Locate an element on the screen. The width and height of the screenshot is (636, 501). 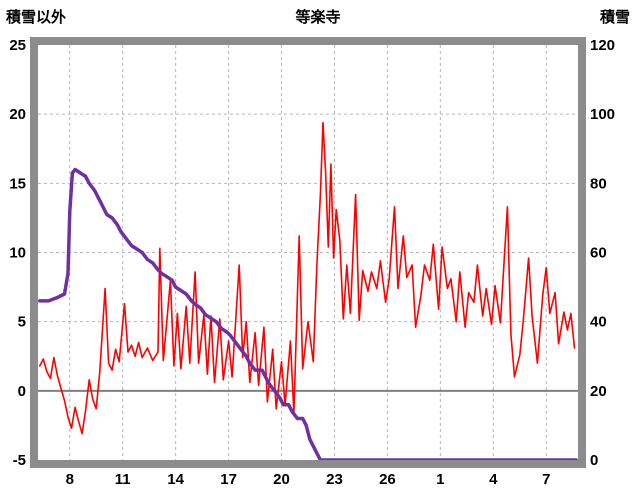
x-axis-tick-label: 7 is located at coordinates (546, 479).